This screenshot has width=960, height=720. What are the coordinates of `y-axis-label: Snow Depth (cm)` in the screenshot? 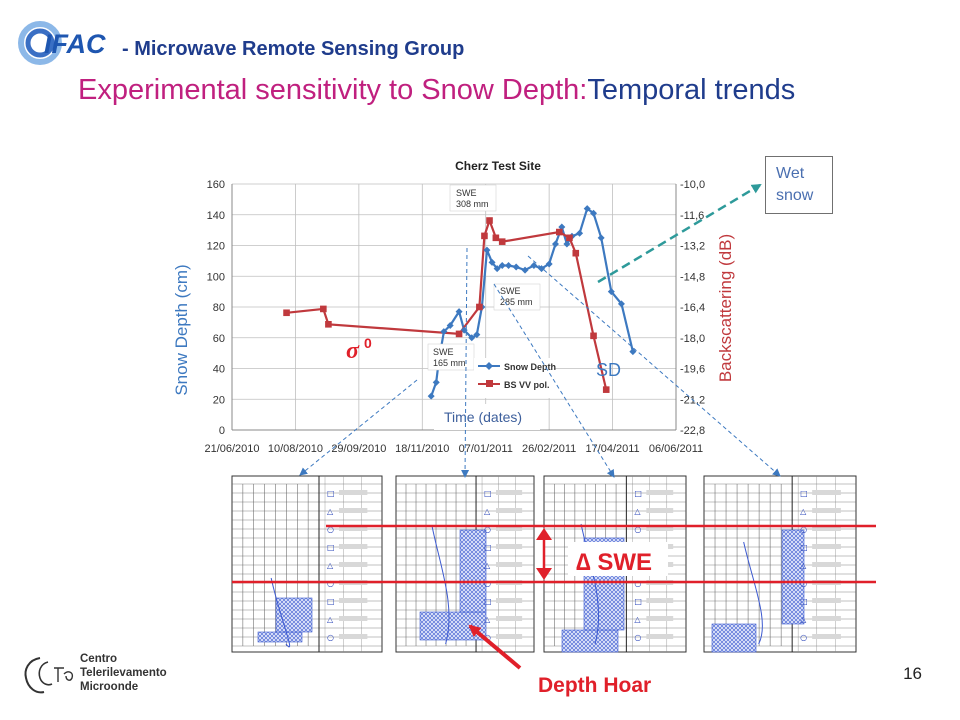 It's located at (181, 329).